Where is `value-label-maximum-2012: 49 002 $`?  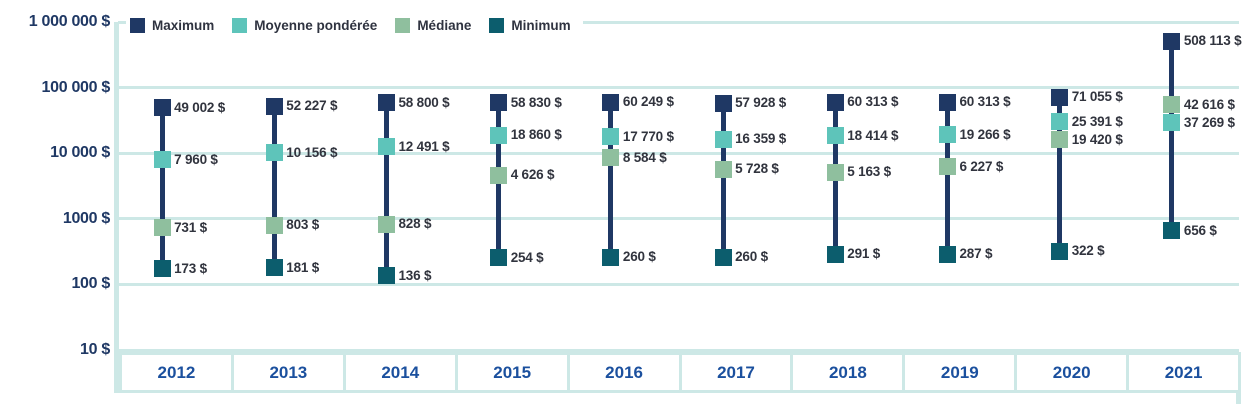
value-label-maximum-2012: 49 002 $ is located at coordinates (200, 107).